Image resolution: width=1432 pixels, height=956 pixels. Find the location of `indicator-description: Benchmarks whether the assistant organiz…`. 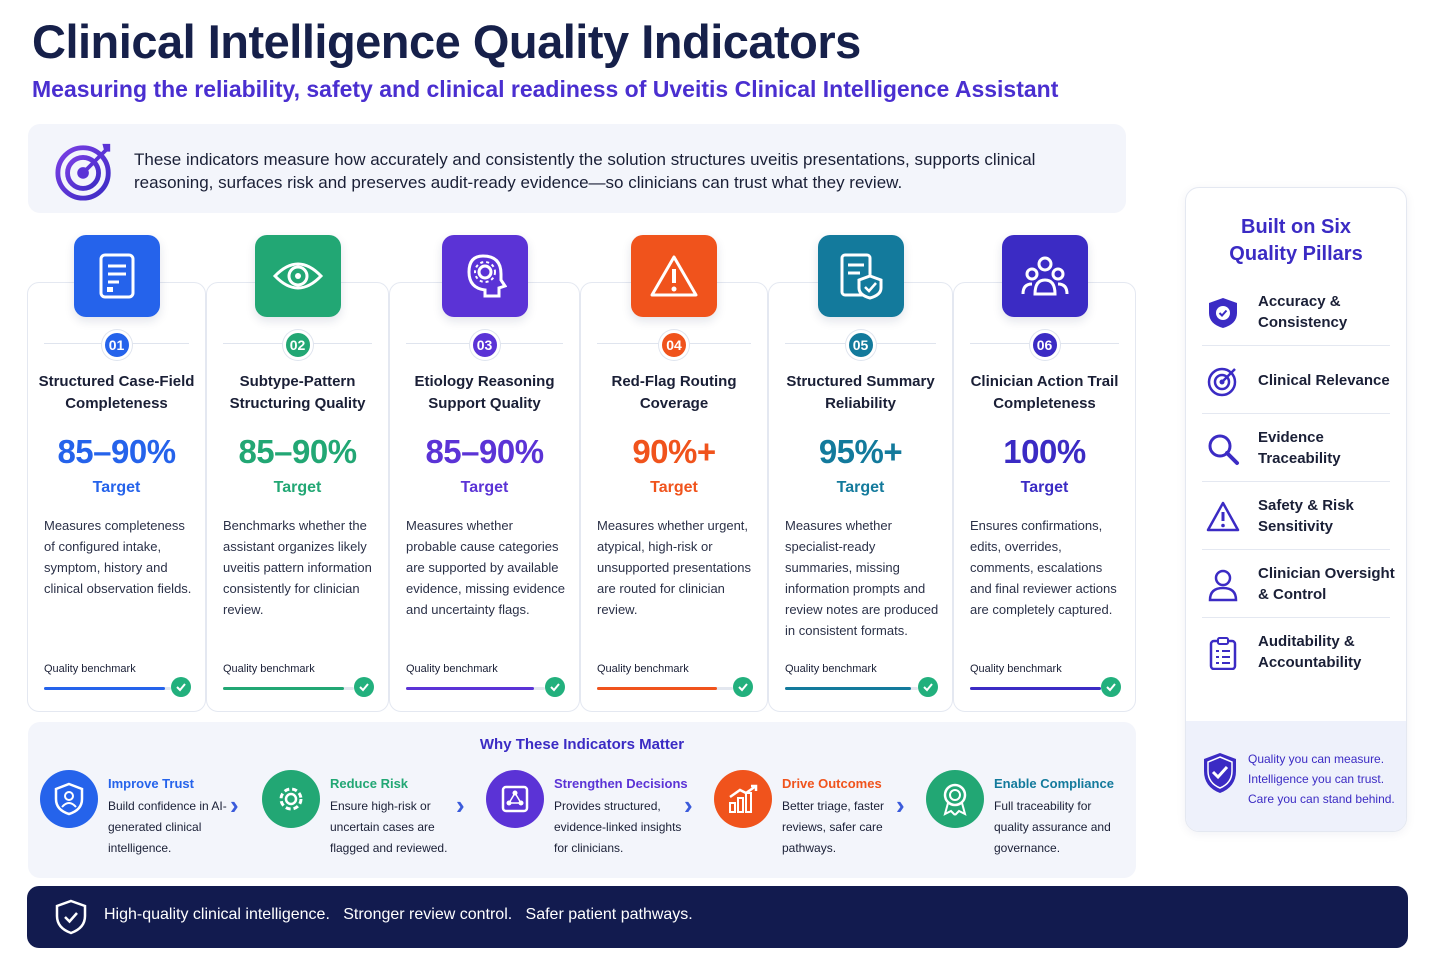

indicator-description: Benchmarks whether the assistant organiz… is located at coordinates (297, 567).